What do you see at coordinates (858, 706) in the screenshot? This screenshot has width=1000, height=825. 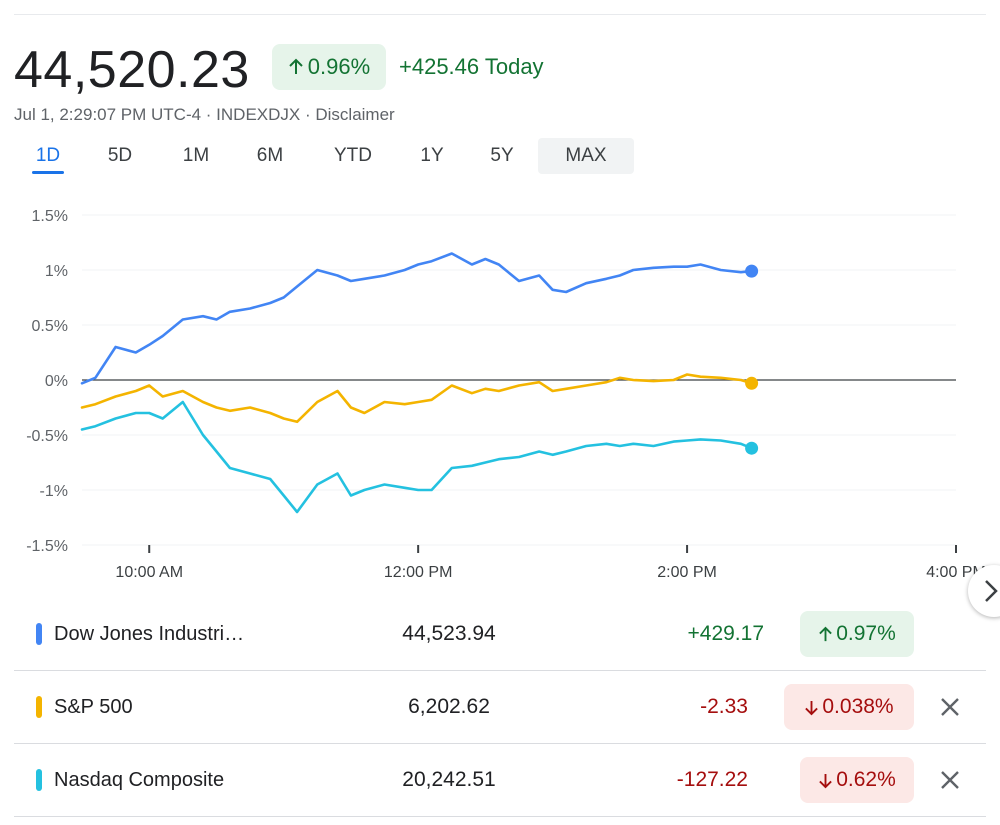 I see `index-percent-text: 0.038%` at bounding box center [858, 706].